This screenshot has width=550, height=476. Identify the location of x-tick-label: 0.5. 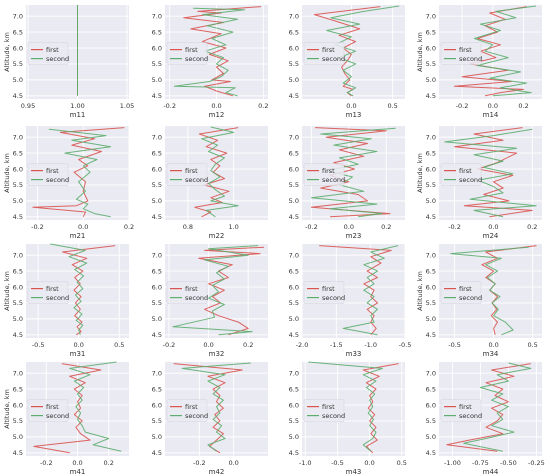
(392, 106).